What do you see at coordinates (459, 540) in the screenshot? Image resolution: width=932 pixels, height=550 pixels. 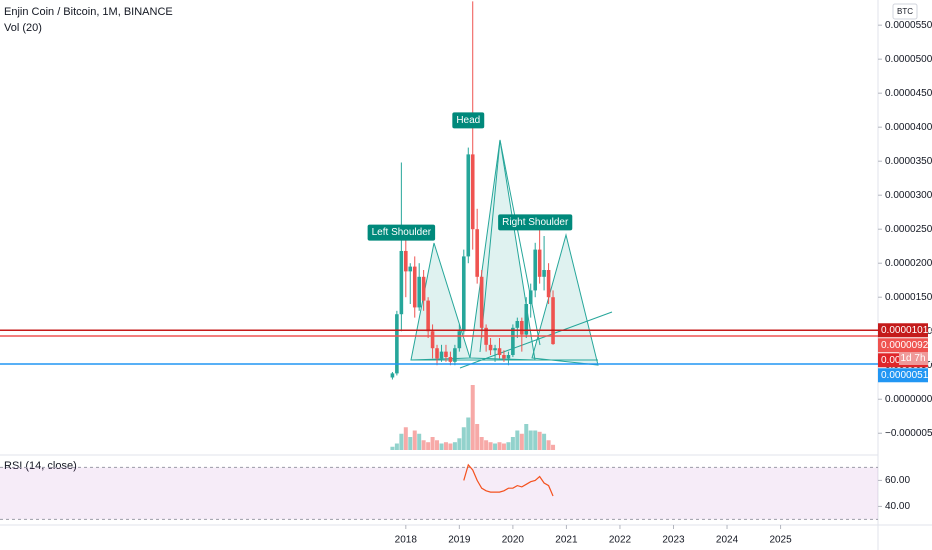 I see `x-tick-label: 2019` at bounding box center [459, 540].